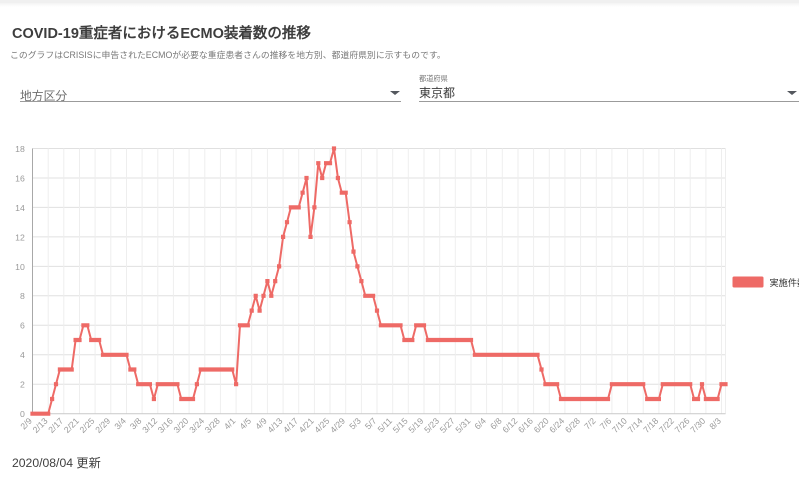 The image size is (799, 480). Describe the element at coordinates (337, 425) in the screenshot. I see `svg-text: 4/29` at that location.